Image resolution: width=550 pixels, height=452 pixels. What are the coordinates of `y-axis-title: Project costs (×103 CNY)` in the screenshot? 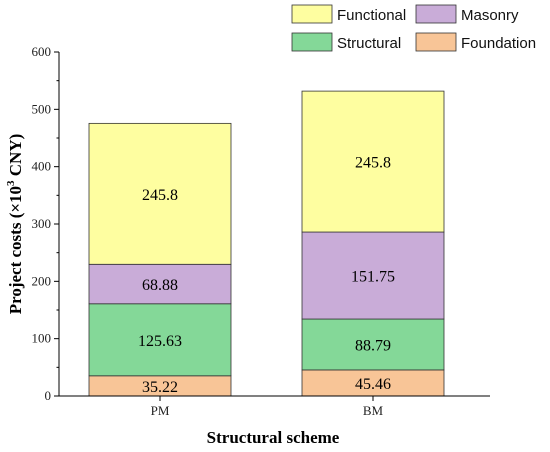 It's located at (15, 224).